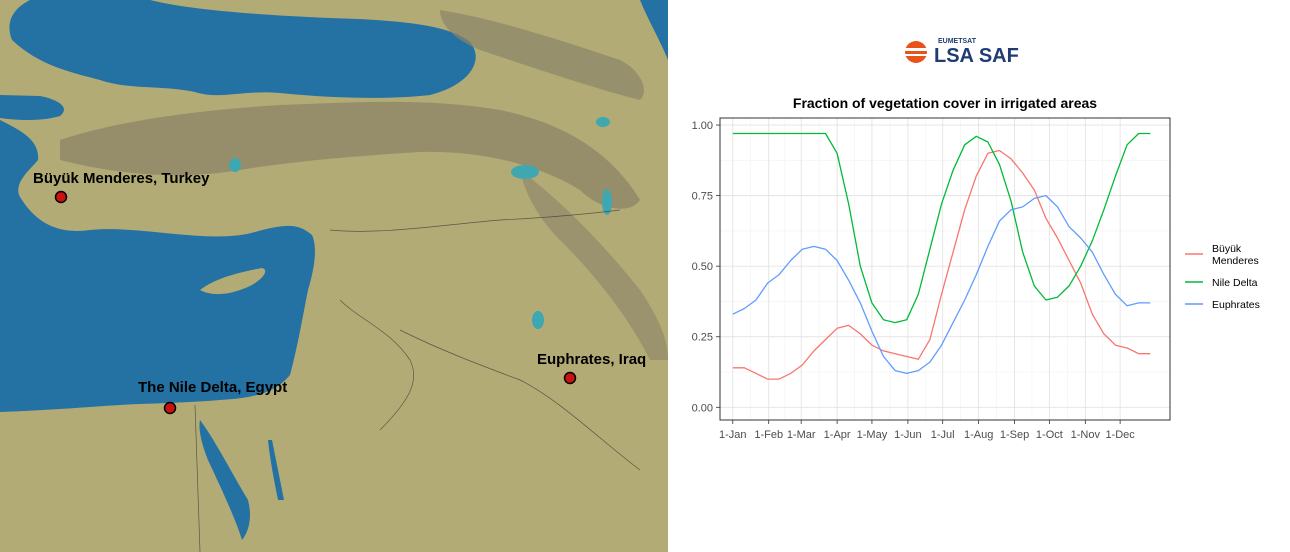 This screenshot has width=1290, height=552. What do you see at coordinates (943, 435) in the screenshot?
I see `x-tick-label: 1-Jul` at bounding box center [943, 435].